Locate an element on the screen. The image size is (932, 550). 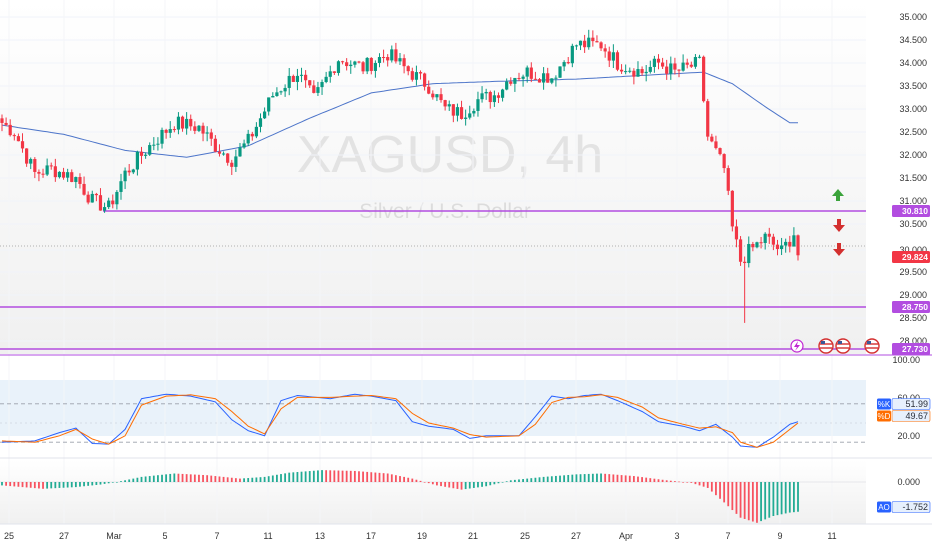
stoch-line is located at coordinates (400, 420).